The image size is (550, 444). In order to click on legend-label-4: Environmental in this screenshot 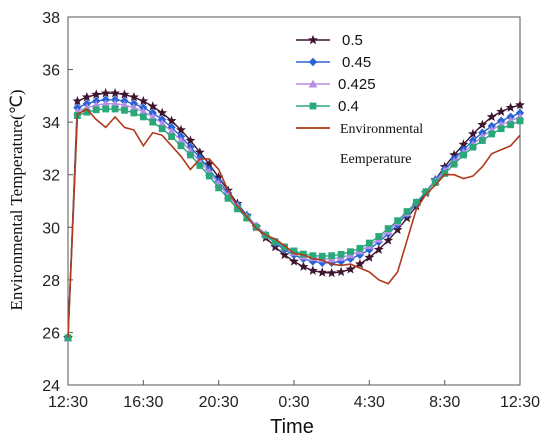, I will do `click(381, 129)`.